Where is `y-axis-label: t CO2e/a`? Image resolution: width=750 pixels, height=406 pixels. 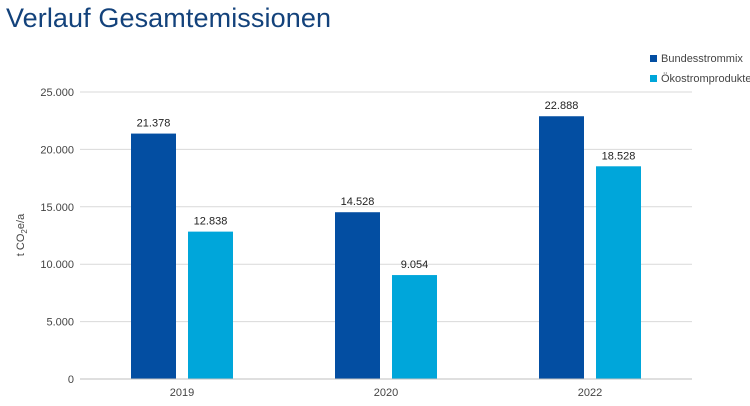 y-axis-label: t CO2e/a is located at coordinates (22, 234).